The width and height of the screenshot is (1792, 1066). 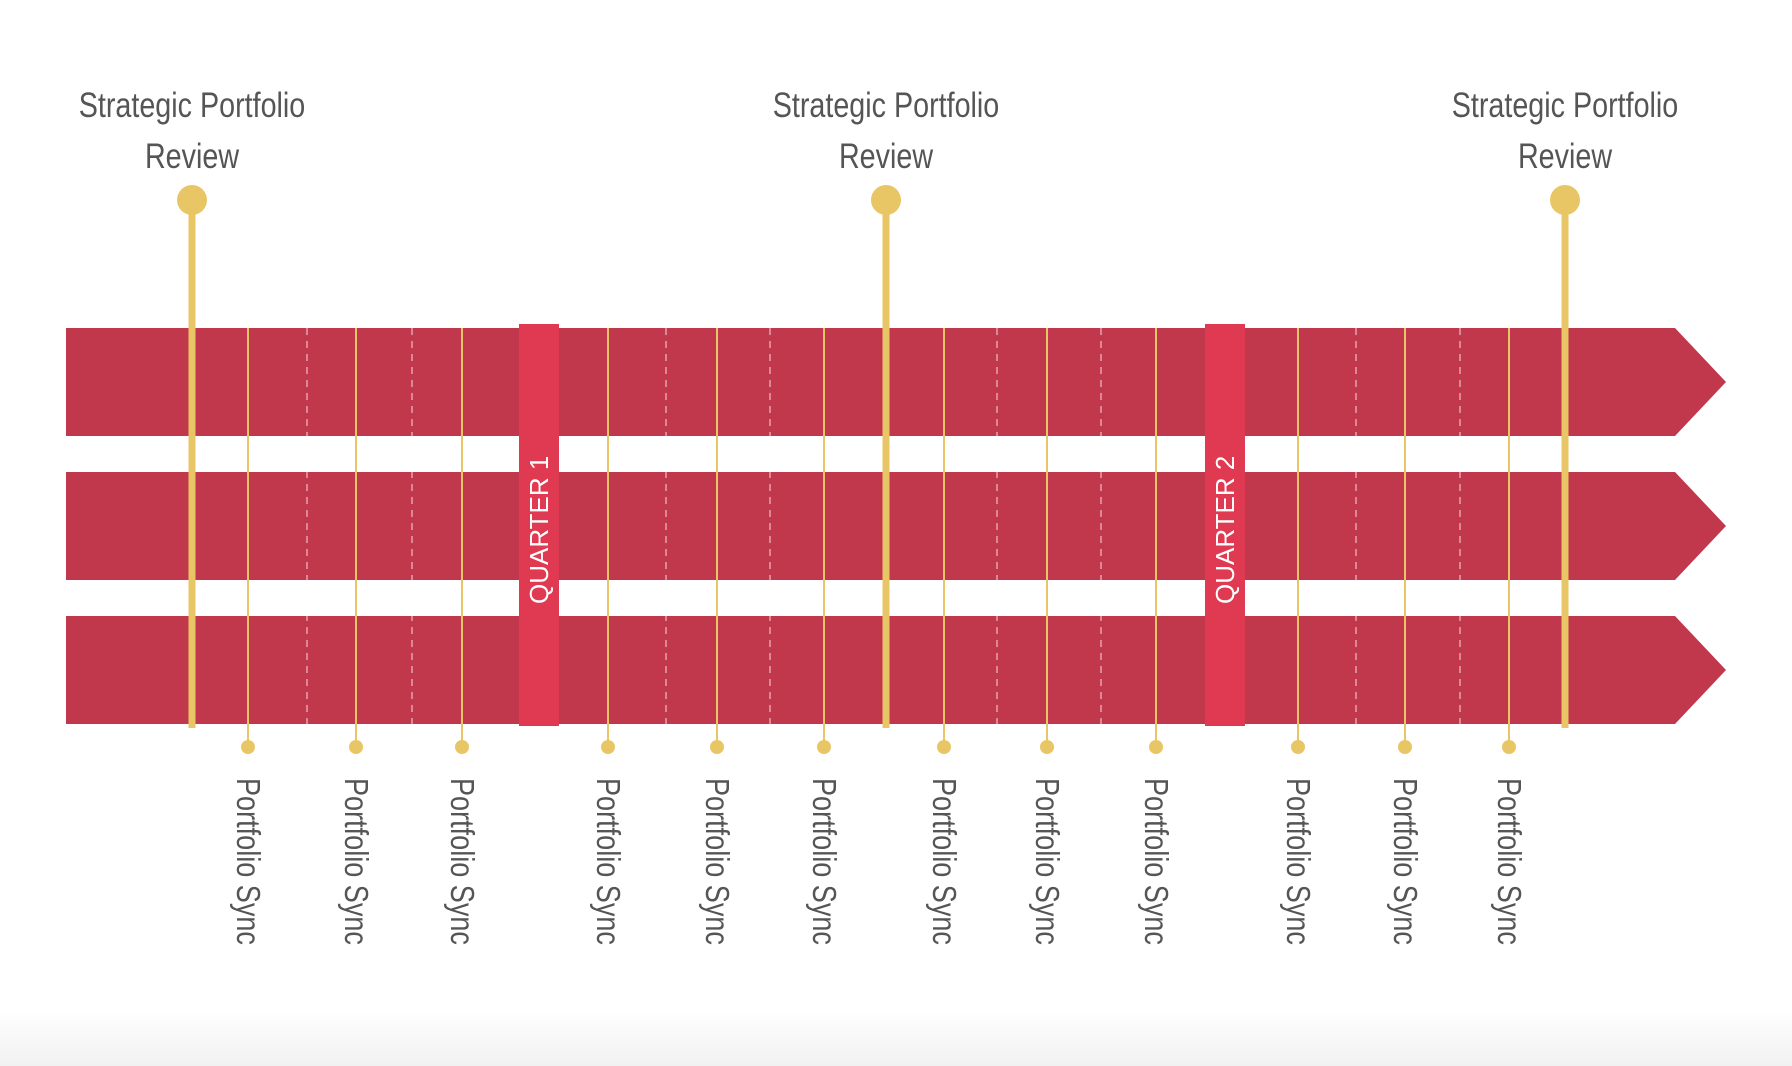 What do you see at coordinates (539, 529) in the screenshot?
I see `quarter-label-1: QUARTER 1` at bounding box center [539, 529].